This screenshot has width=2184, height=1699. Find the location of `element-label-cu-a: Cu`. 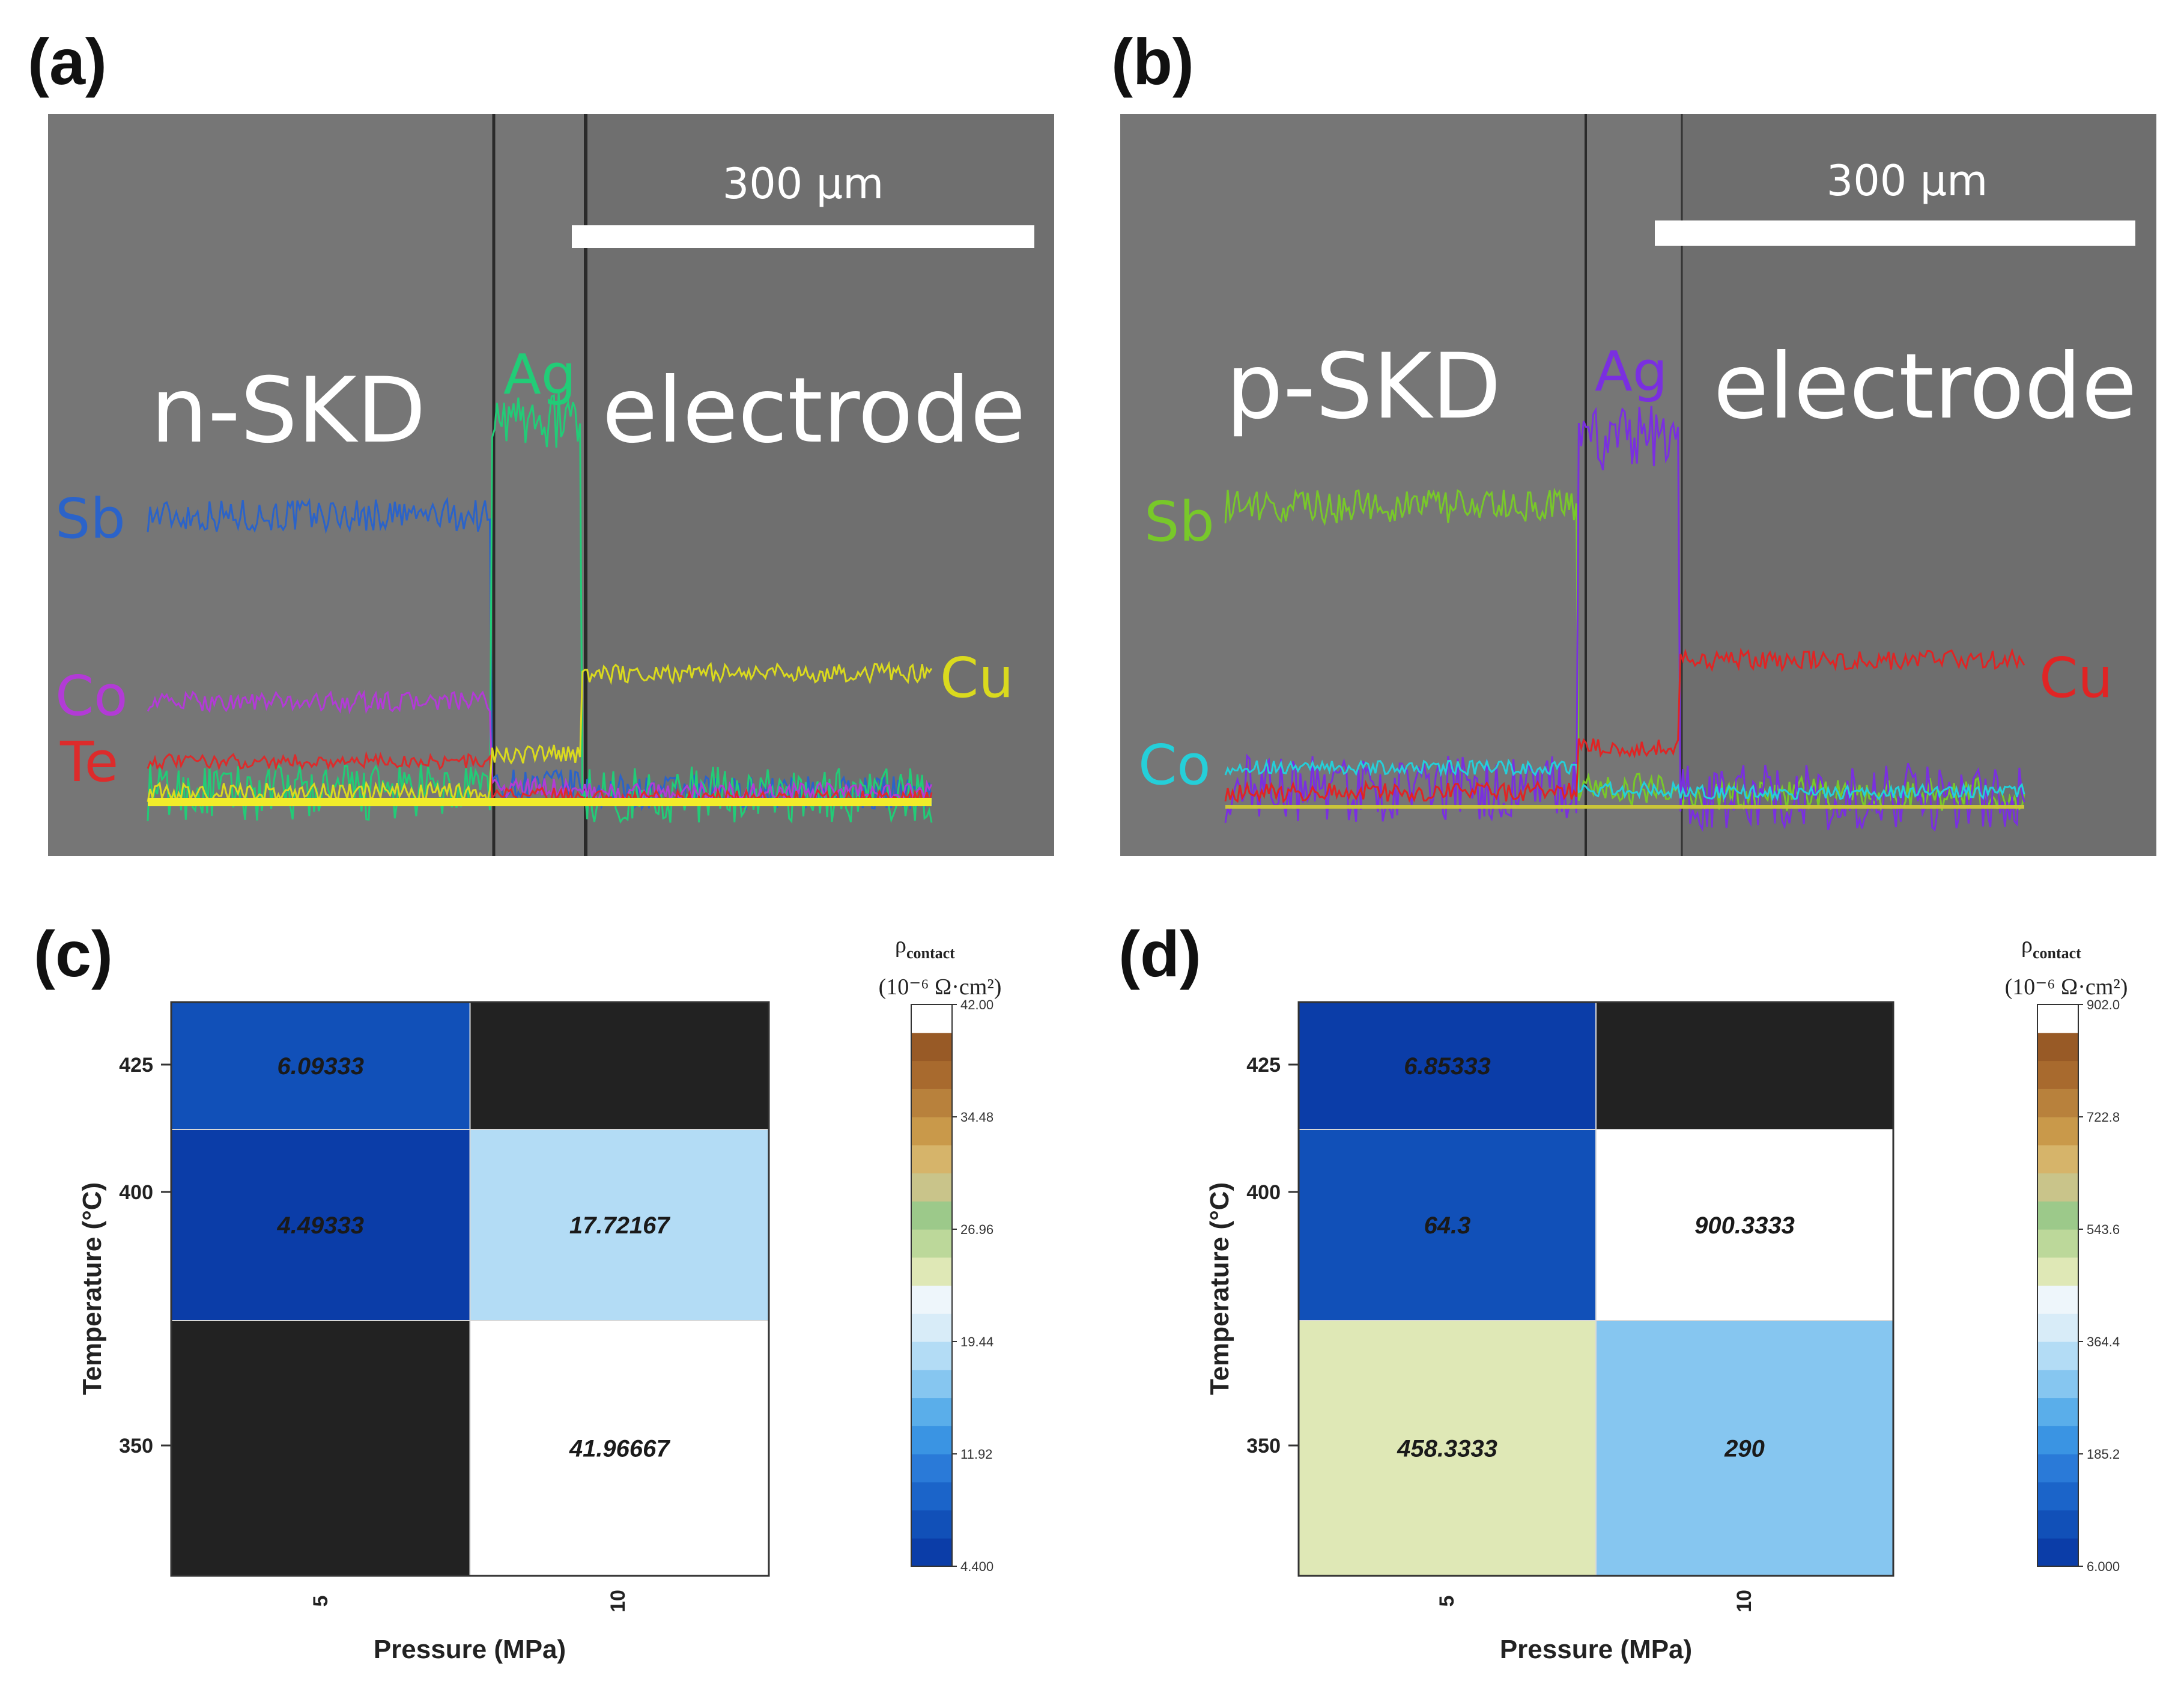

element-label-cu-a: Cu is located at coordinates (977, 678).